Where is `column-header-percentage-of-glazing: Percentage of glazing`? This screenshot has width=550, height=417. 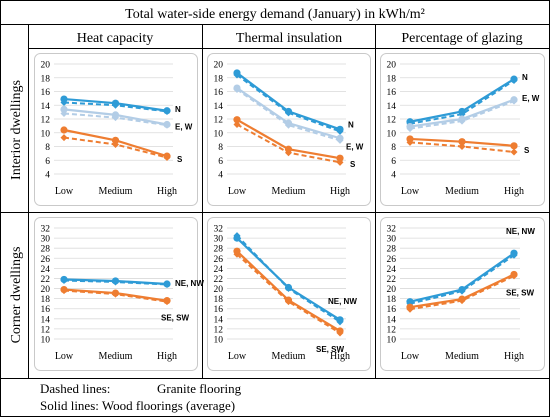
column-header-percentage-of-glazing: Percentage of glazing is located at coordinates (461, 38).